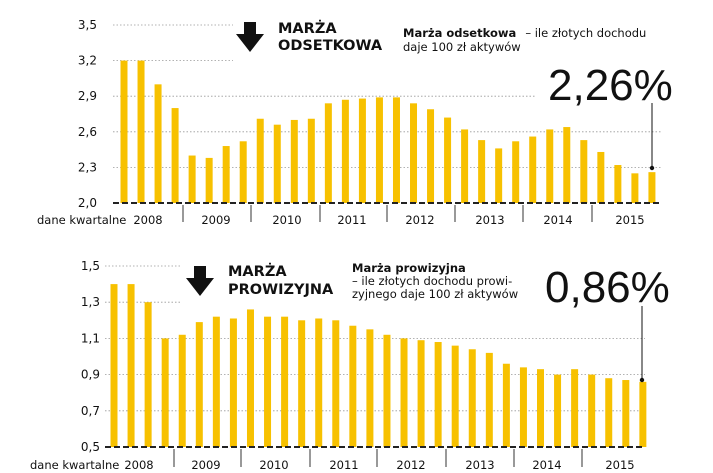  What do you see at coordinates (87, 203) in the screenshot?
I see `y-tick-label: 2,0` at bounding box center [87, 203].